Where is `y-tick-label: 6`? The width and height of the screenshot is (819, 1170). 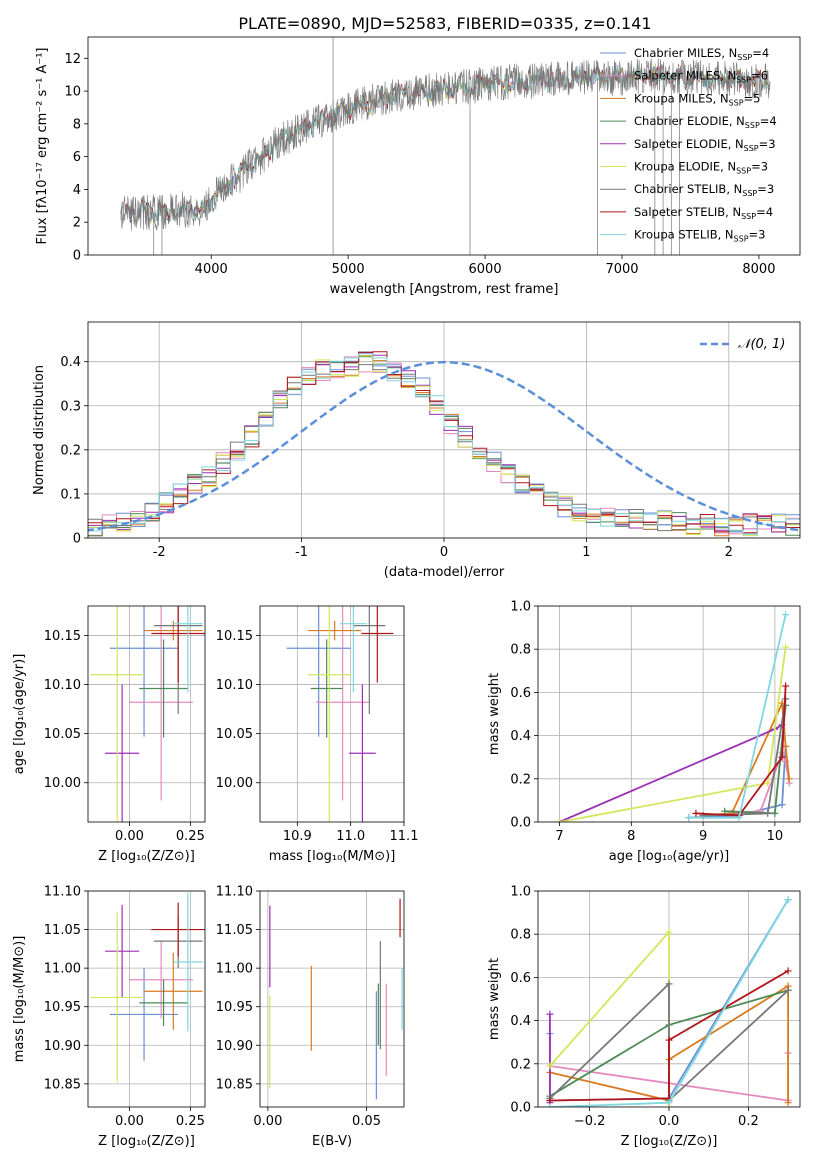
y-tick-label: 6 is located at coordinates (77, 157).